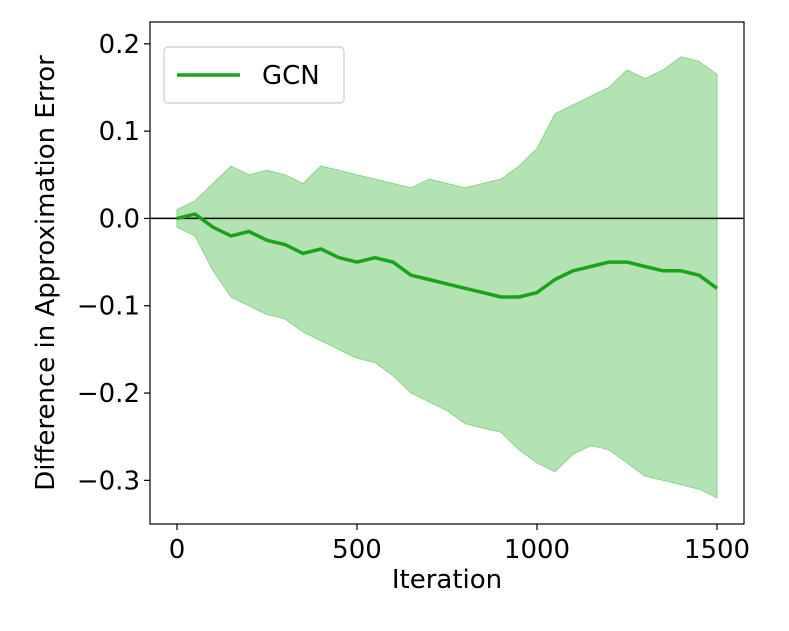  Describe the element at coordinates (291, 76) in the screenshot. I see `legend-label-gcn: GCN` at that location.